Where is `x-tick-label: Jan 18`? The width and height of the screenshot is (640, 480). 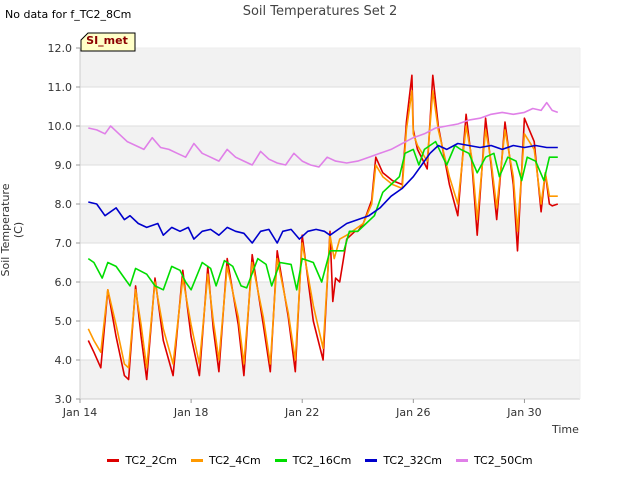 x-tick-label: Jan 18 is located at coordinates (190, 412).